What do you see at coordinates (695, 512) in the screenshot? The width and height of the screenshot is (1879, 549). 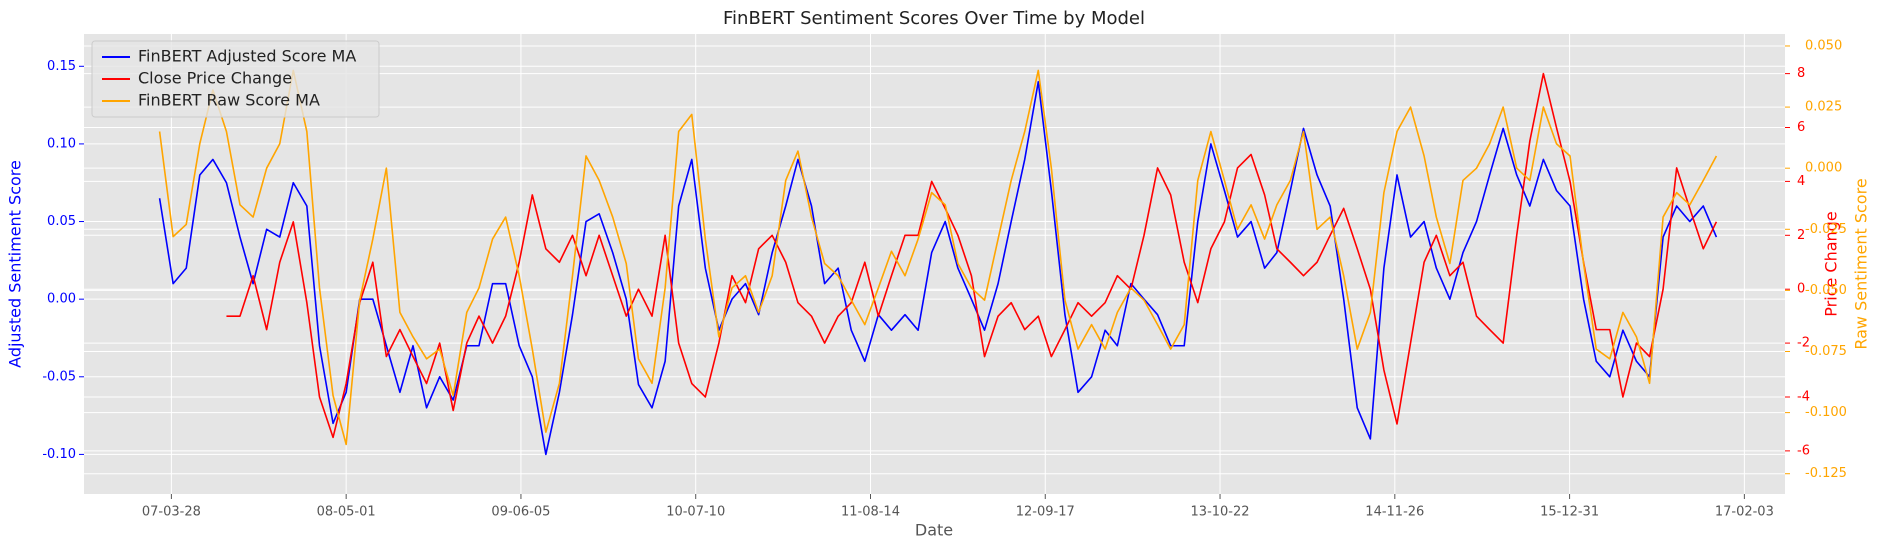 I see `x-tick-label: 10-07-10` at bounding box center [695, 512].